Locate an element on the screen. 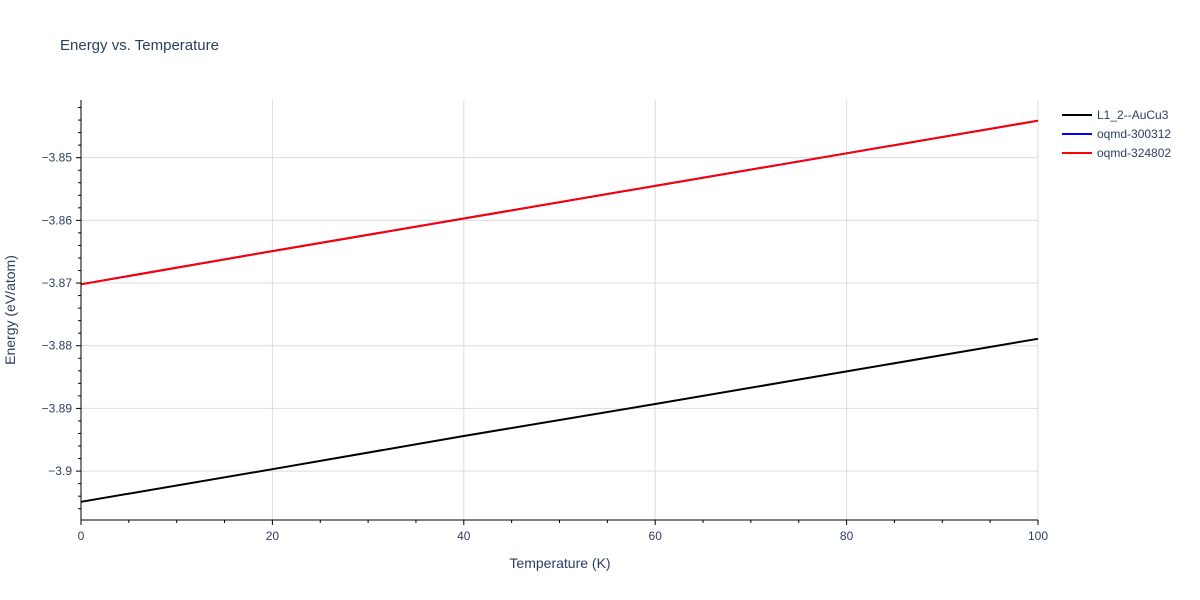 This screenshot has height=600, width=1200. legend-item: L1_2--AuCu3 is located at coordinates (1115, 115).